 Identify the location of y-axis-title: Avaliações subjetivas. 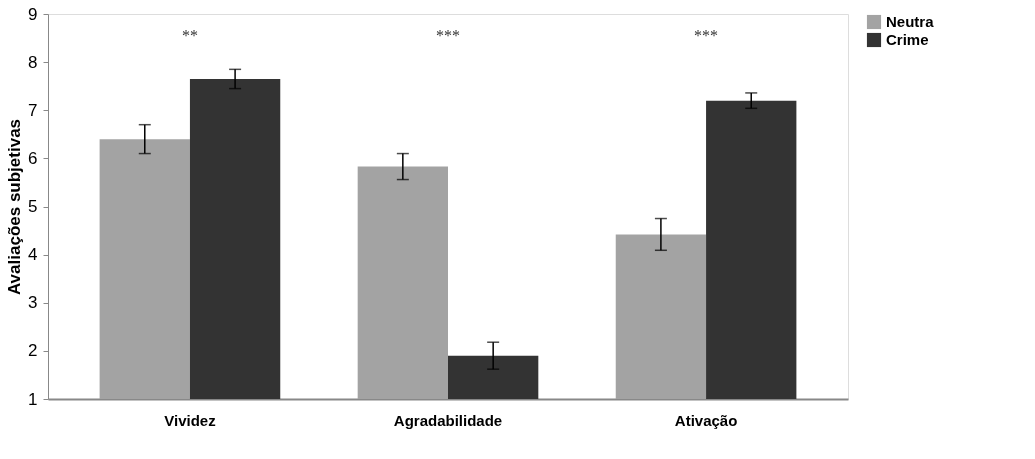
(15, 207).